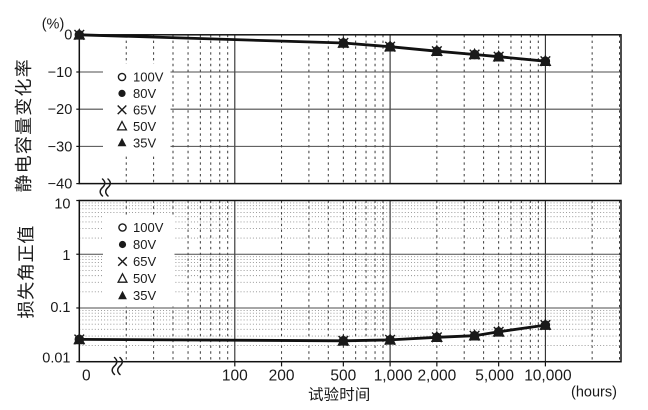  I want to click on x-tick-label: 5,000, so click(494, 376).